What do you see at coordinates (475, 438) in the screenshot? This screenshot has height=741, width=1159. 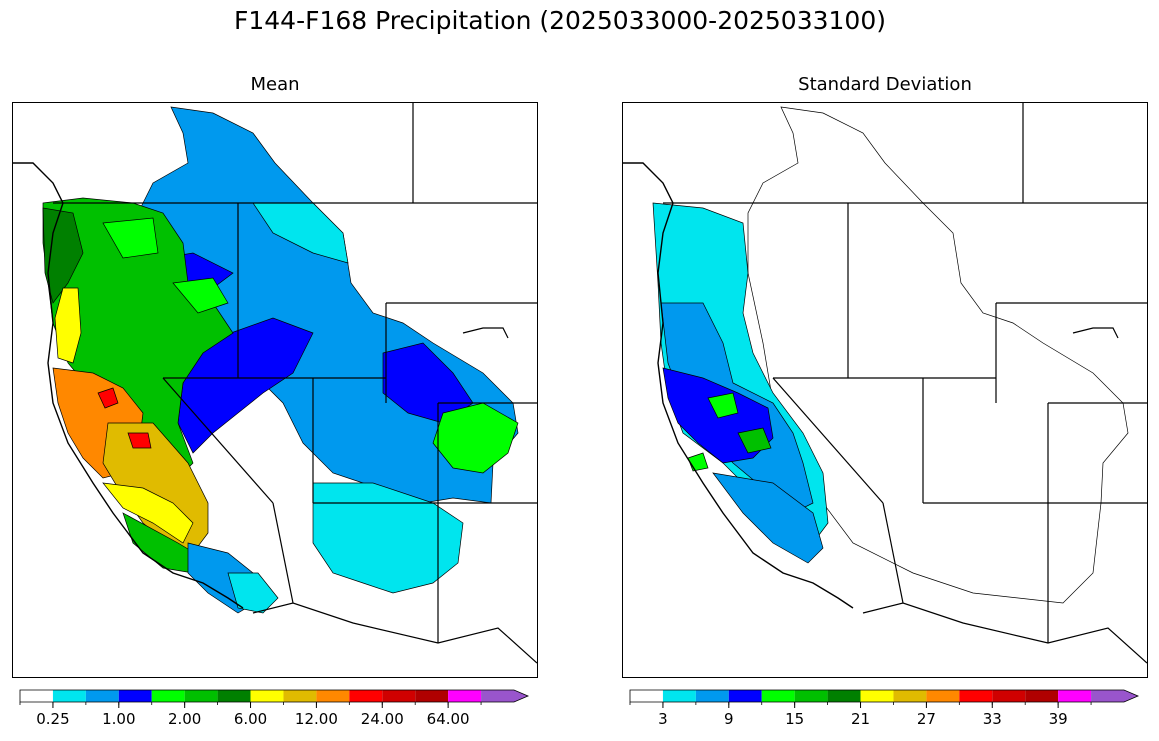 I see `region-green-east` at bounding box center [475, 438].